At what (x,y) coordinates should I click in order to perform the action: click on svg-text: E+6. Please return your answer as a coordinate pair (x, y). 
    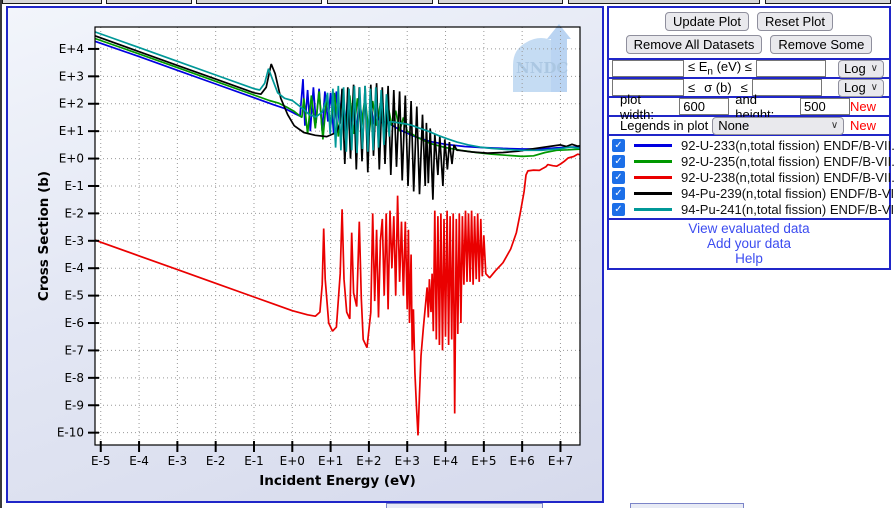
    Looking at the image, I should click on (522, 461).